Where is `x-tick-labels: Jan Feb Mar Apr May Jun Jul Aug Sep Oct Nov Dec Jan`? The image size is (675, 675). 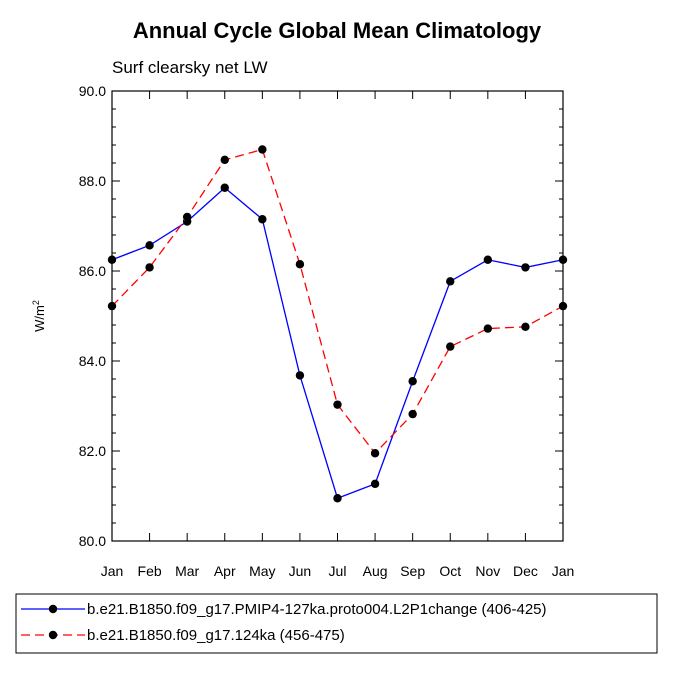
x-tick-labels: Jan Feb Mar Apr May Jun Jul Aug Sep Oct Nov Dec Jan is located at coordinates (338, 571).